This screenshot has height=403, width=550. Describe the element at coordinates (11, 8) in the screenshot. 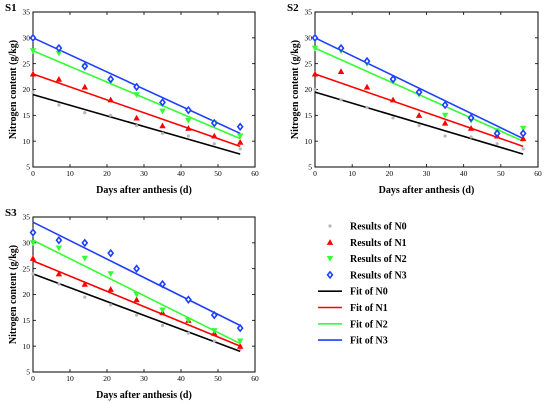

I see `panel-title: S1` at that location.